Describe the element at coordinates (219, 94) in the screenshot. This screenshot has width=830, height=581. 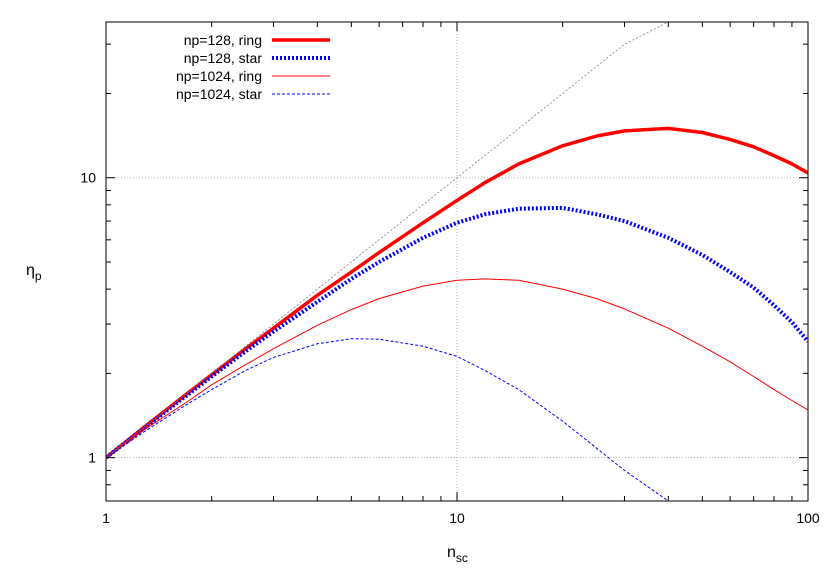
I see `legend-label: np=1024, star` at that location.